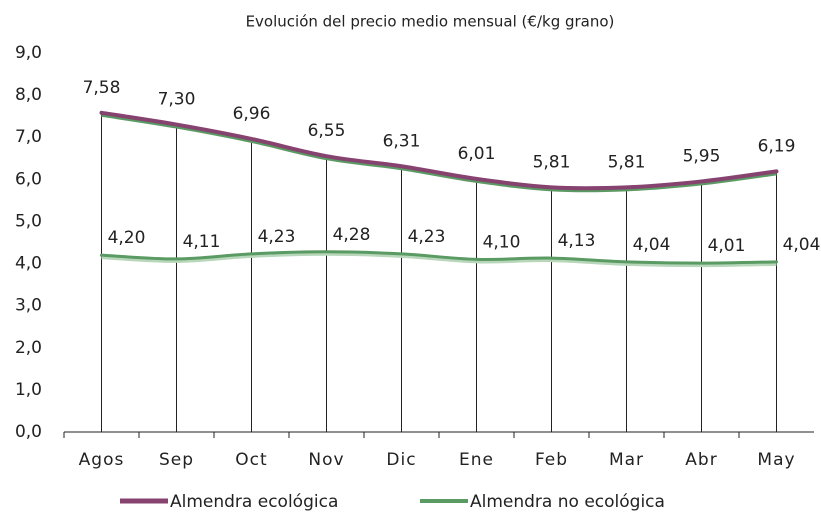  I want to click on data-label: 6,01, so click(477, 154).